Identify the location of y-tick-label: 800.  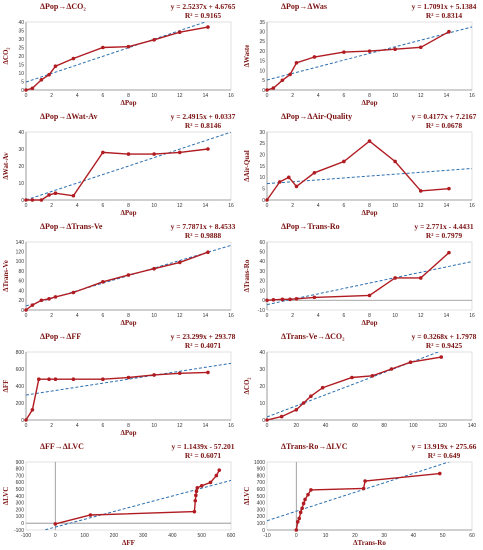
(20, 470).